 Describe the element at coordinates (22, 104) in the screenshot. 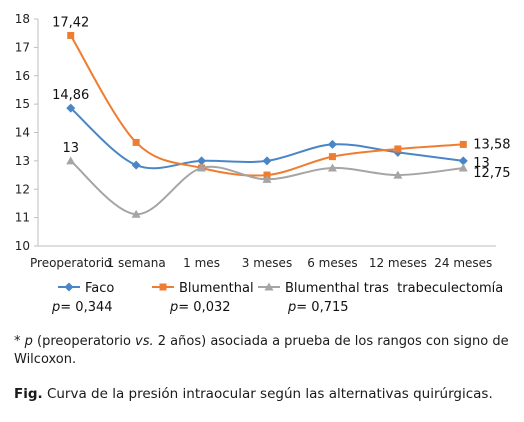

I see `y-tick-label: 15` at that location.